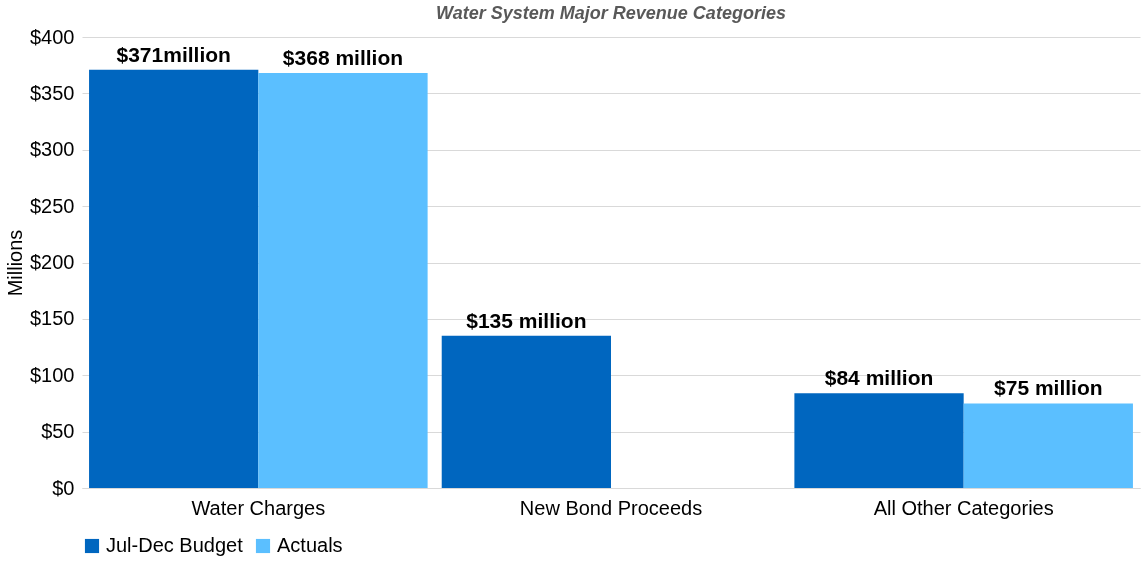 The image size is (1142, 561). Describe the element at coordinates (52, 92) in the screenshot. I see `y-tick-label: $350` at that location.